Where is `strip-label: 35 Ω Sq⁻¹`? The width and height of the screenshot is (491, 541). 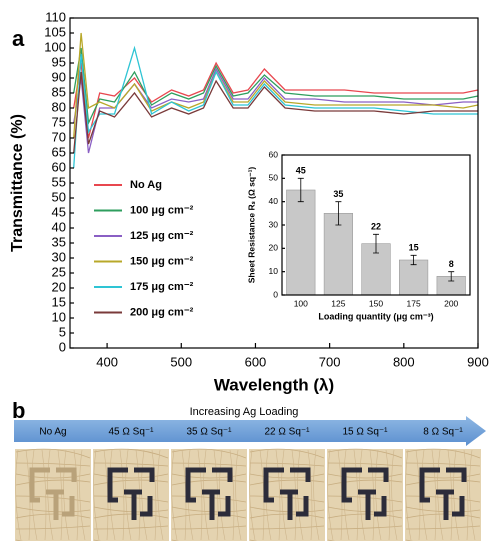
strip-label: 35 Ω Sq⁻¹ is located at coordinates (210, 432).